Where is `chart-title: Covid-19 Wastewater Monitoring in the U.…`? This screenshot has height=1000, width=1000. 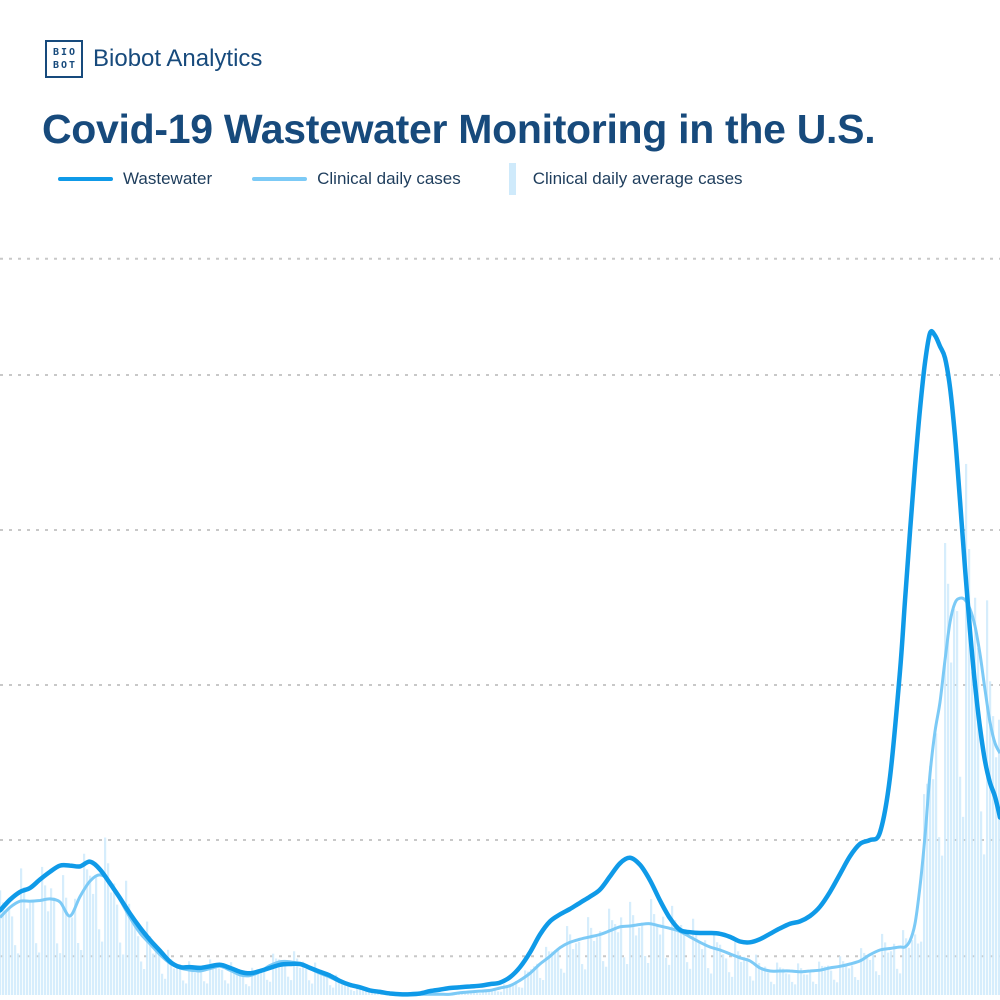 chart-title: Covid-19 Wastewater Monitoring in the U.… is located at coordinates (459, 129).